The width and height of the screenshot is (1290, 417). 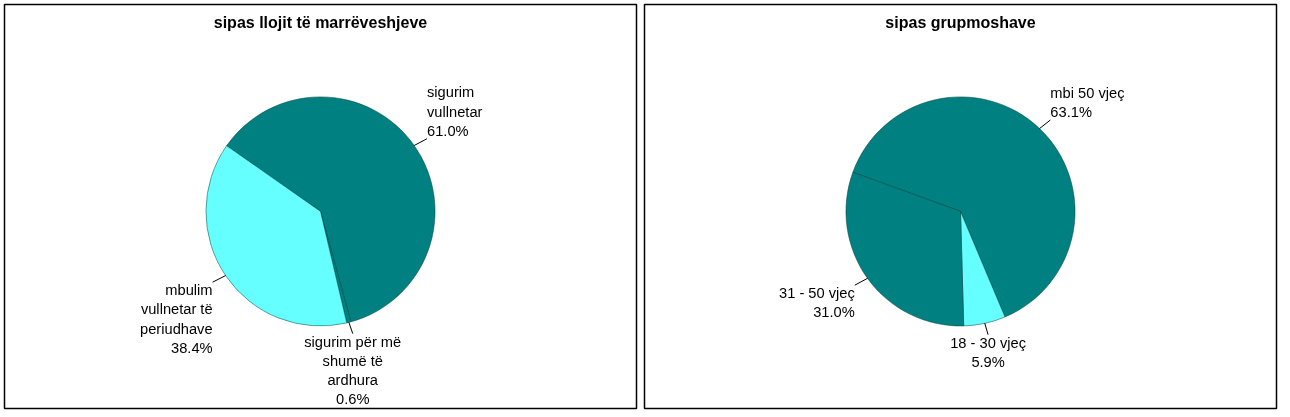 What do you see at coordinates (1087, 92) in the screenshot?
I see `slice-label: mbi 50 vjeç` at bounding box center [1087, 92].